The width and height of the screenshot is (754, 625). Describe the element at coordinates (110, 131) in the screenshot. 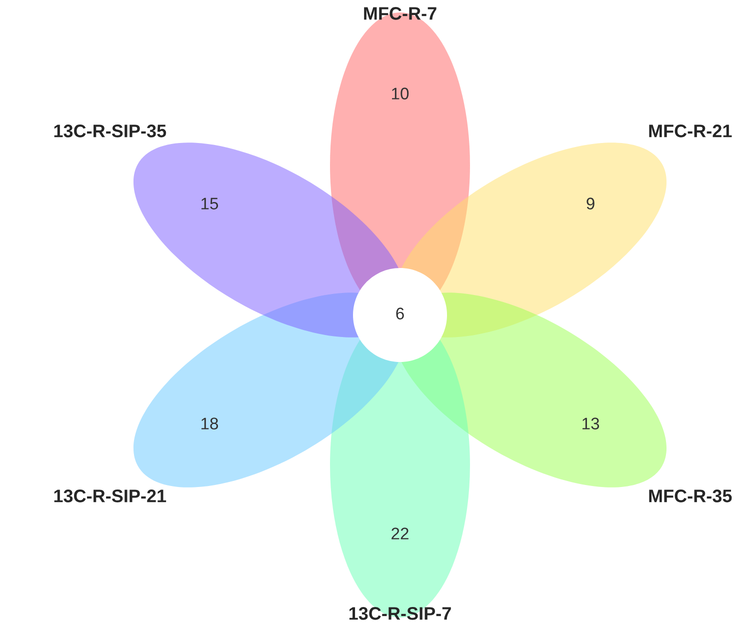

I see `category-label: 13C-R-SIP-35` at that location.